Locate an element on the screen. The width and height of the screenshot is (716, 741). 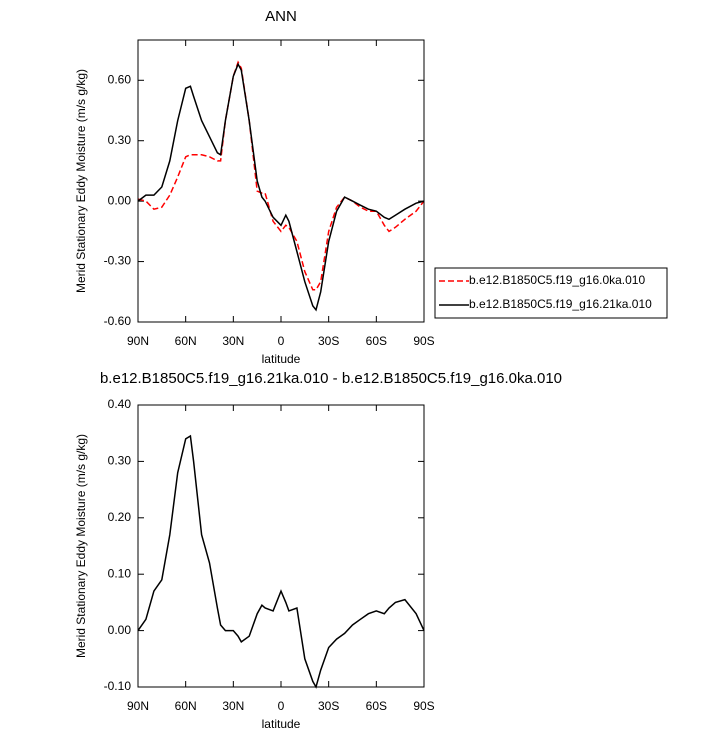
legend-label: b.e12.B1850C5.f19_g16.21ka.010 is located at coordinates (560, 304).